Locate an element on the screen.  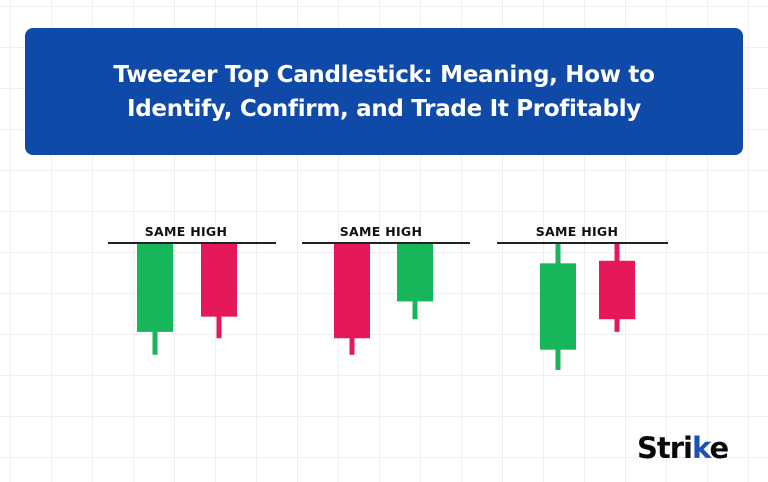
title-line-1: Tweezer Top Candlestick: Meaning, How to is located at coordinates (384, 74).